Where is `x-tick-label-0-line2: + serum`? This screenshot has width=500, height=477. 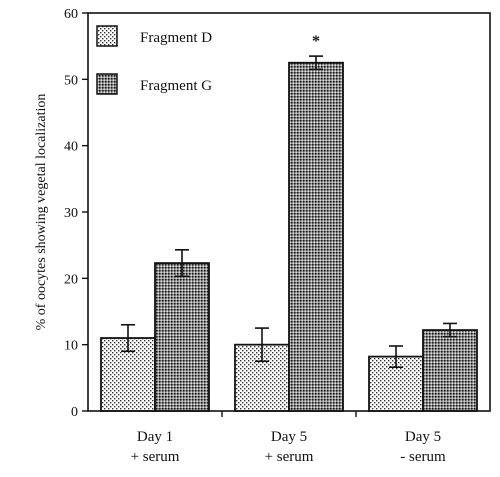
x-tick-label-0-line2: + serum is located at coordinates (155, 457).